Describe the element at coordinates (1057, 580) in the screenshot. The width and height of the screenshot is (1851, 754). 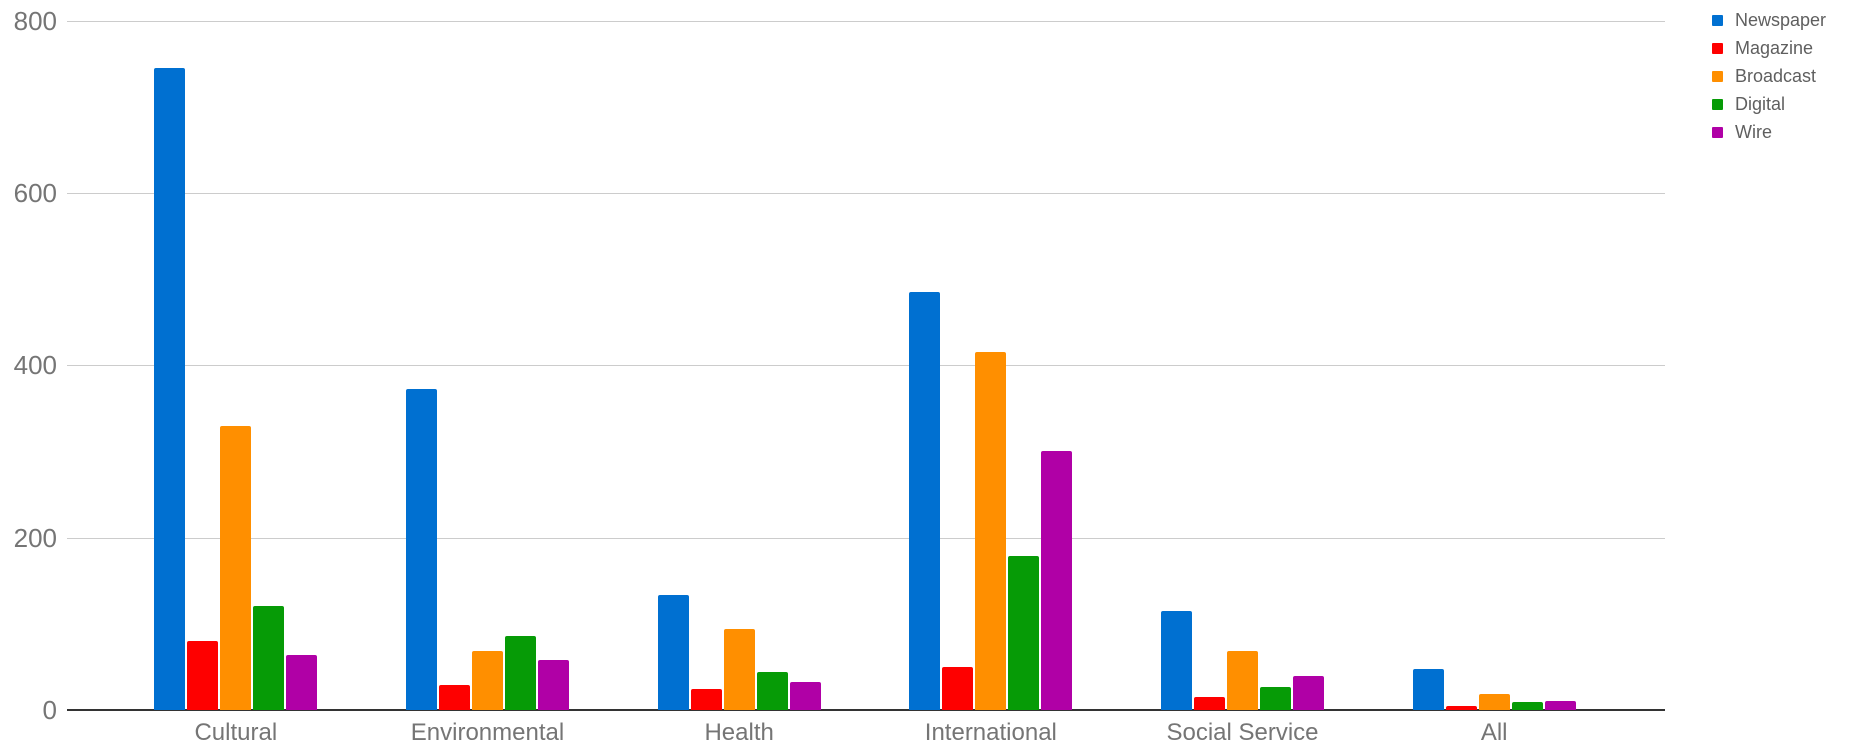
I see `bar-wire-international` at that location.